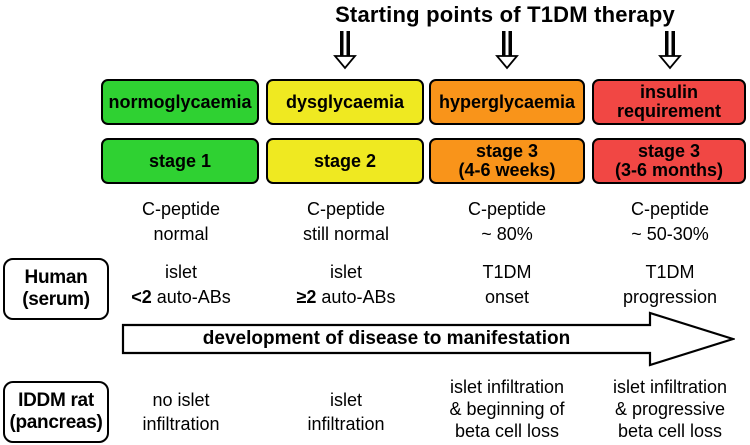 The width and height of the screenshot is (750, 445). Describe the element at coordinates (669, 222) in the screenshot. I see `c-peptide-col-4: C-peptide ~ 50-30%` at that location.